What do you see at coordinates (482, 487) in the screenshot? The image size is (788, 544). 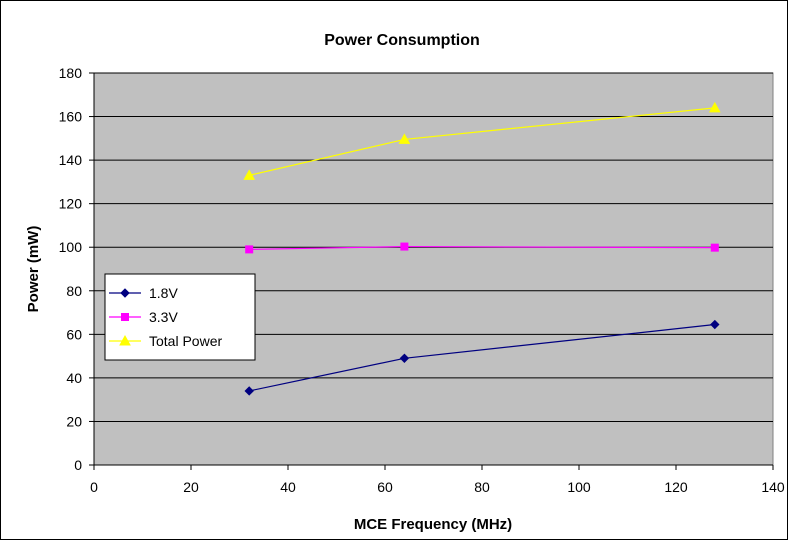 I see `x-tick-label-80: 80` at bounding box center [482, 487].